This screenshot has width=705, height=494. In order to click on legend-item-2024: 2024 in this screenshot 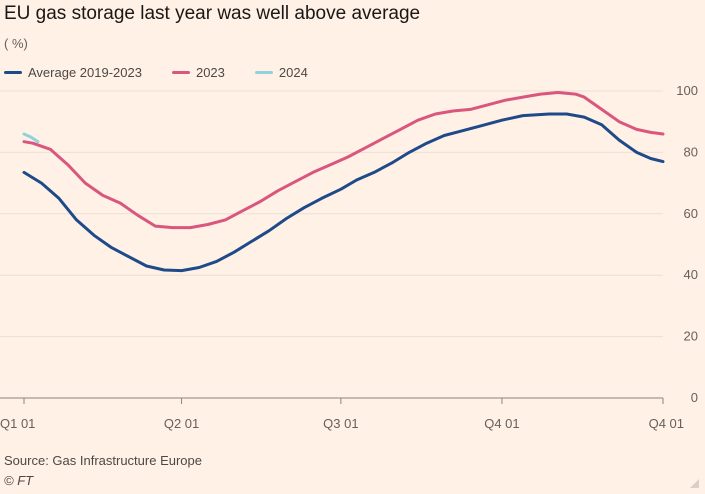, I will do `click(281, 72)`.